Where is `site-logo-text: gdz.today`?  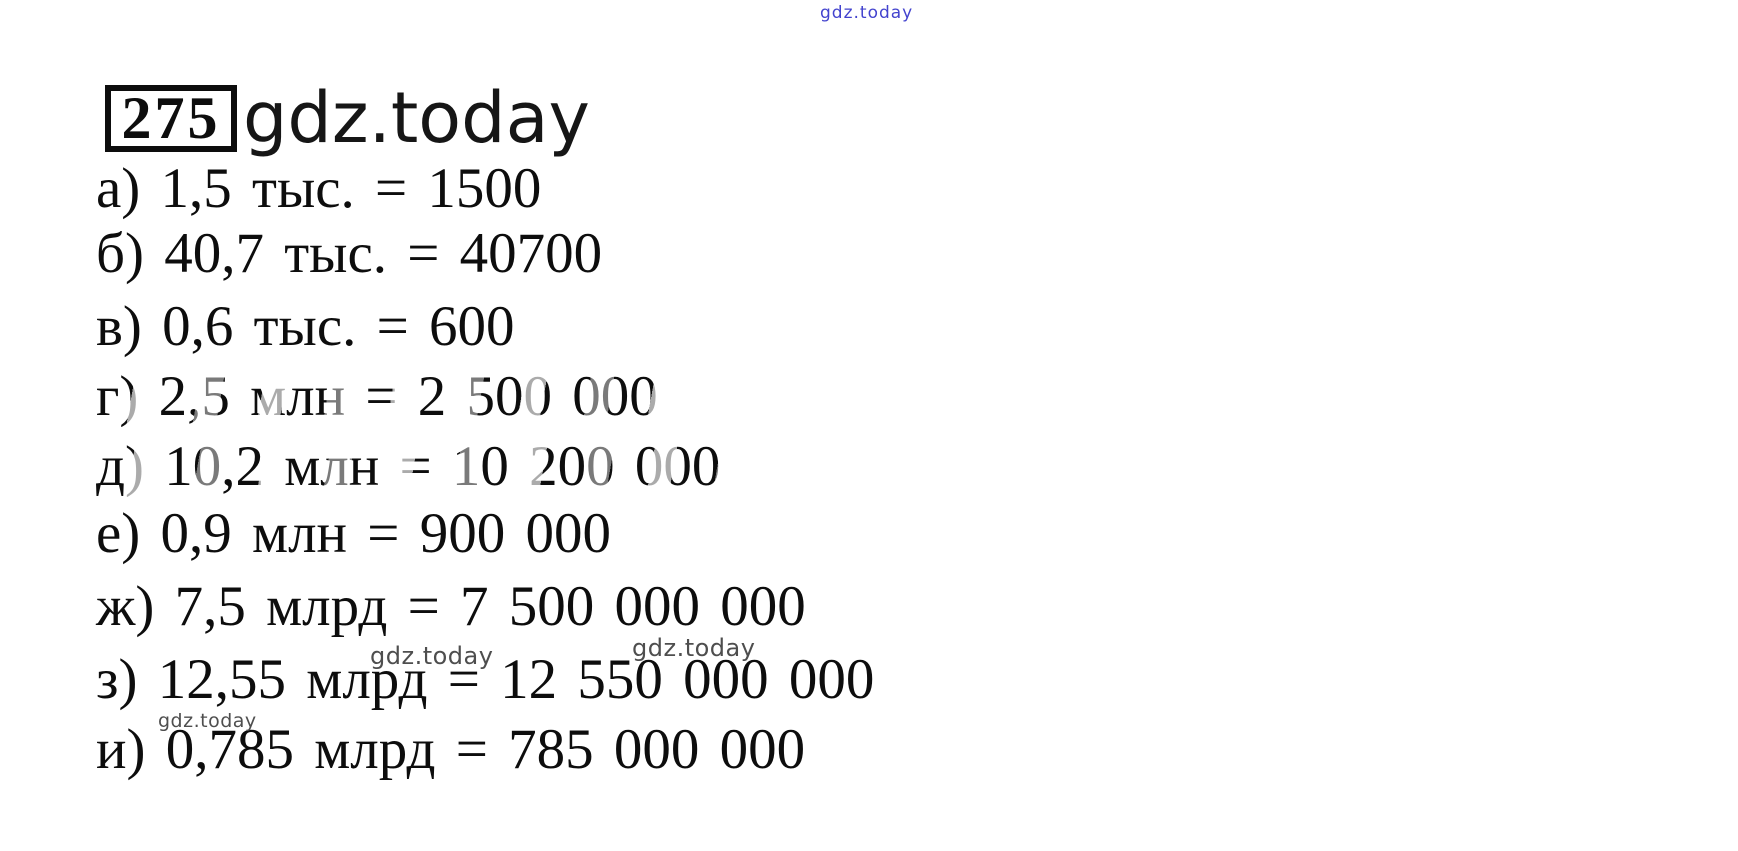
site-logo-text: gdz.today is located at coordinates (416, 118).